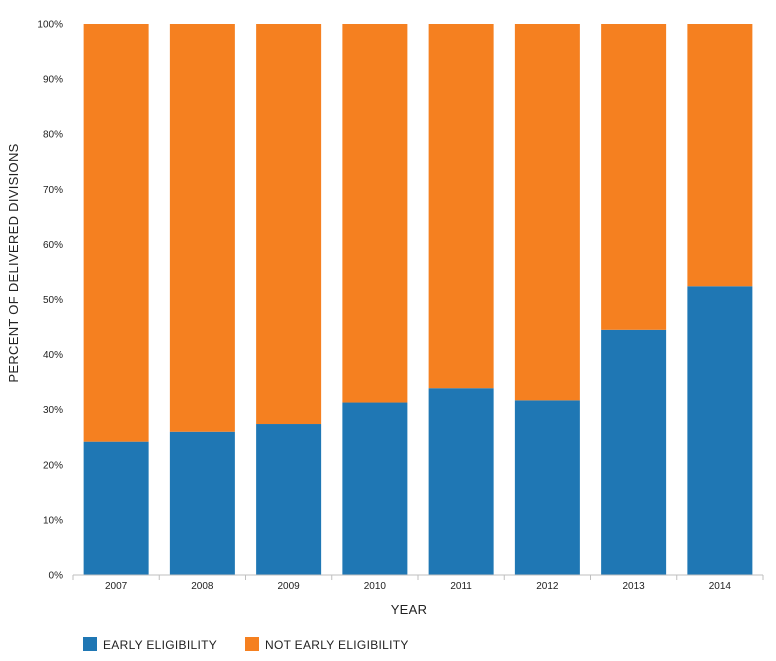  I want to click on y-tick-label: 50%, so click(53, 300).